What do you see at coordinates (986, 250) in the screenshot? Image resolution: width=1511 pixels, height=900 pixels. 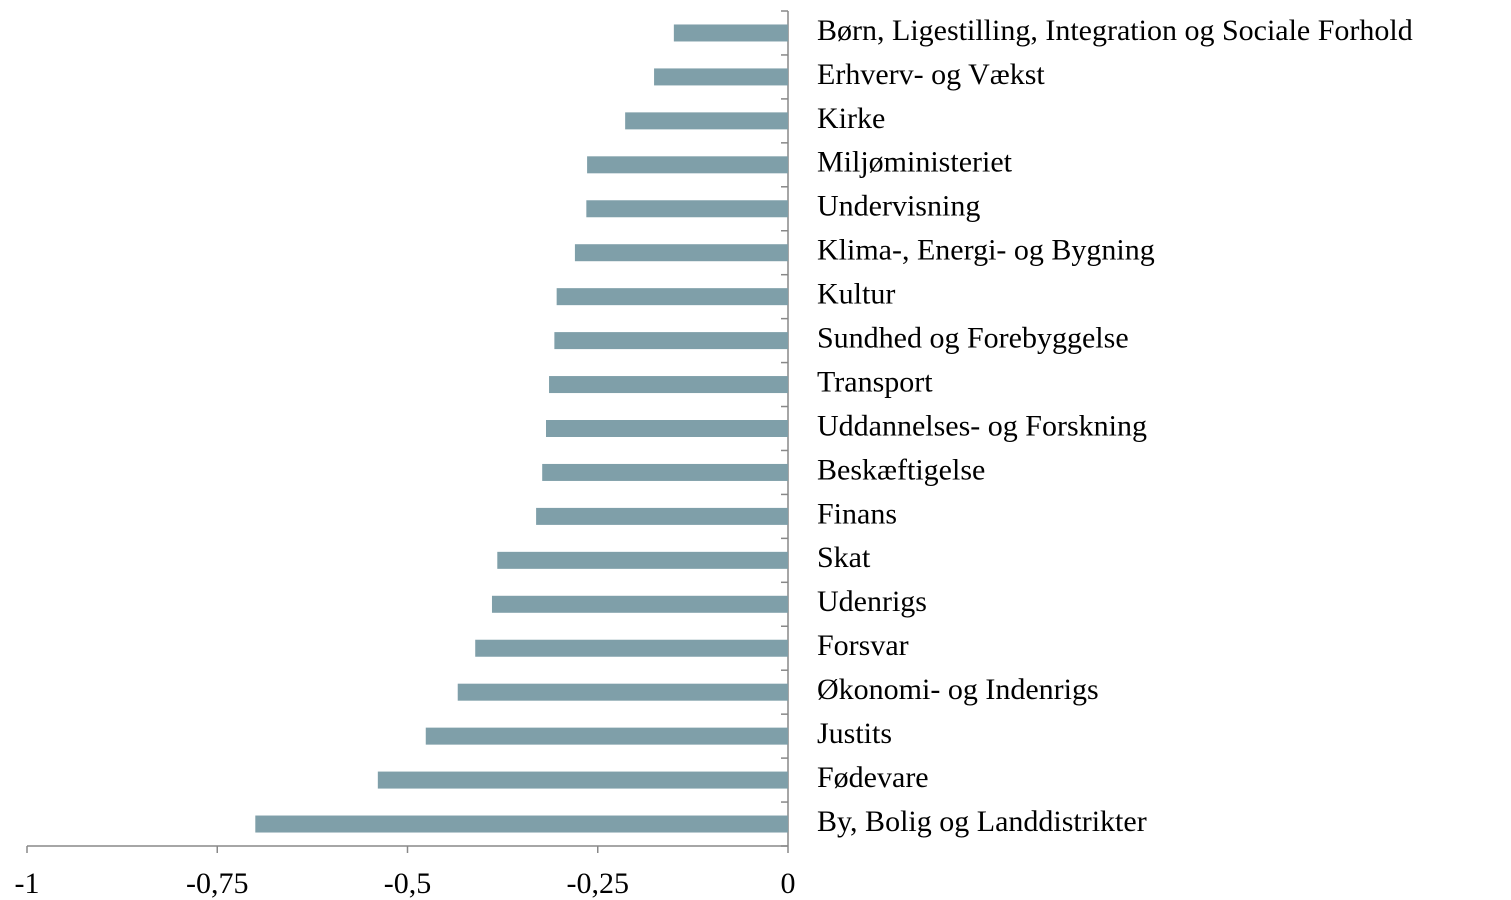 I see `category-label: Klima-, Energi- og Bygning` at bounding box center [986, 250].